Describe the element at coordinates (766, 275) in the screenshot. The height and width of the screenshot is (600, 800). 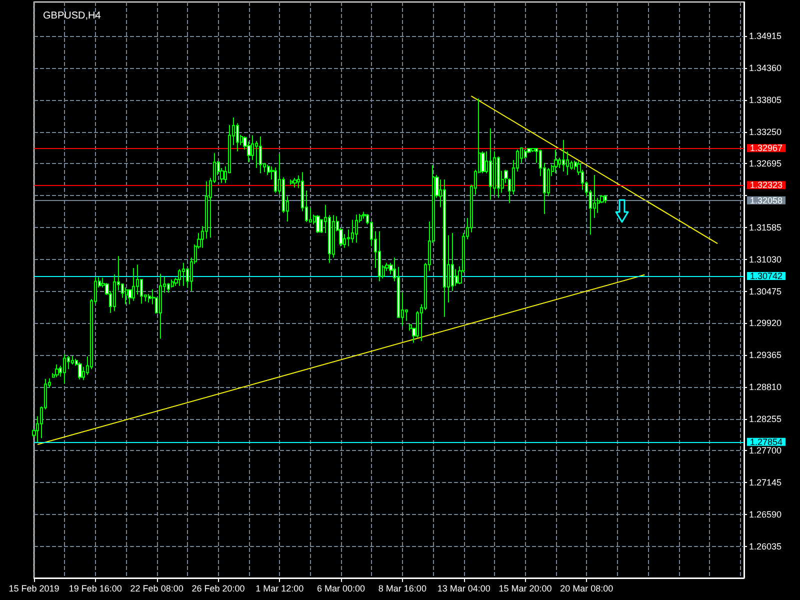
I see `ref-line-label: 1.30742` at that location.